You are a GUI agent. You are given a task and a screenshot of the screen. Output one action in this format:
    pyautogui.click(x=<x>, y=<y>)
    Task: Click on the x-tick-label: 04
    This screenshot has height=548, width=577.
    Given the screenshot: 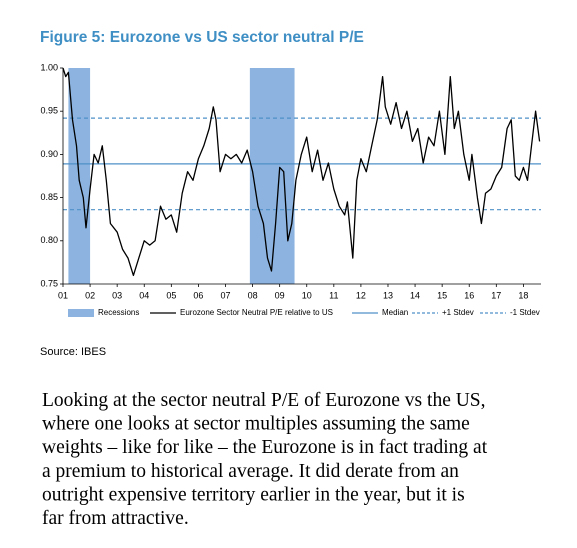 What is the action you would take?
    pyautogui.click(x=144, y=295)
    